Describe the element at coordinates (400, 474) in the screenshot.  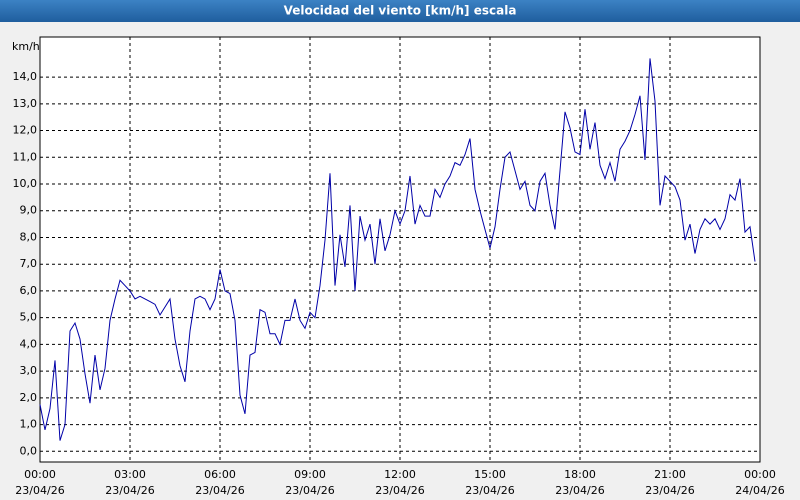
I see `x-tick-label: 12:00` at that location.